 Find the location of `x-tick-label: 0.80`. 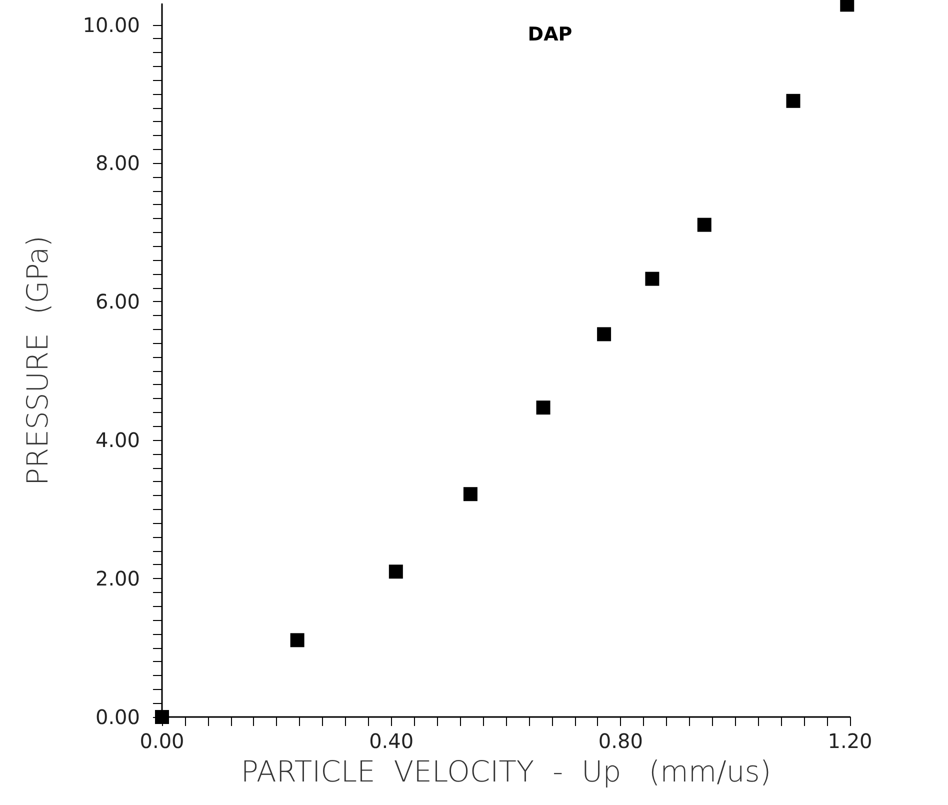

x-tick-label: 0.80 is located at coordinates (620, 741).